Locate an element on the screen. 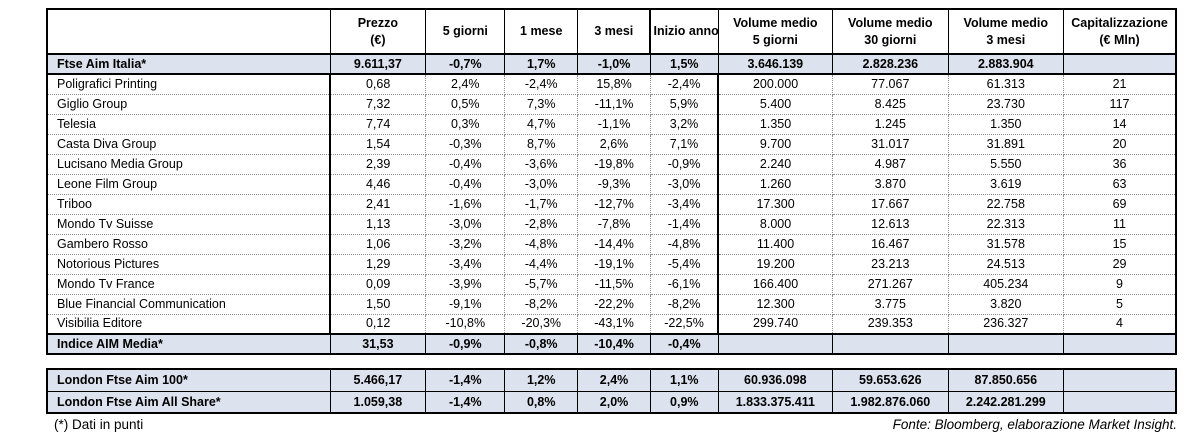 This screenshot has height=436, width=1195. cell-capitalizzazione is located at coordinates (1120, 380).